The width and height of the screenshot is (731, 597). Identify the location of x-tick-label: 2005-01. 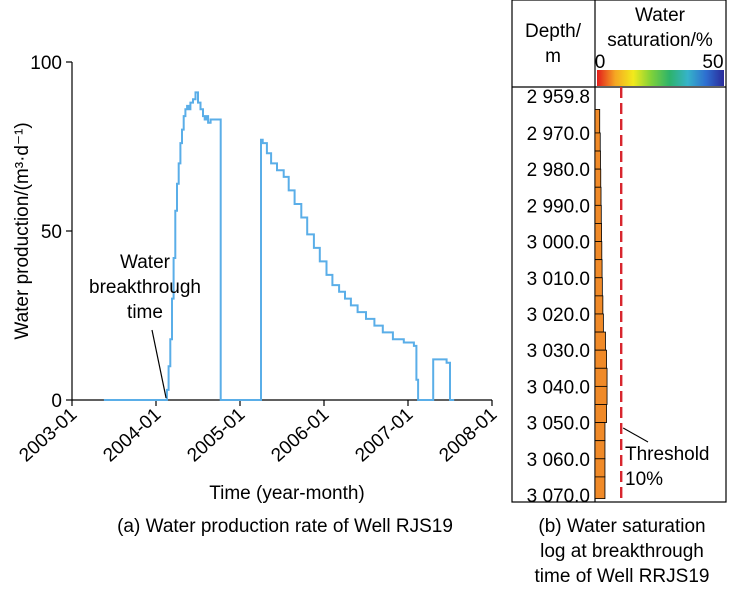
(216, 435).